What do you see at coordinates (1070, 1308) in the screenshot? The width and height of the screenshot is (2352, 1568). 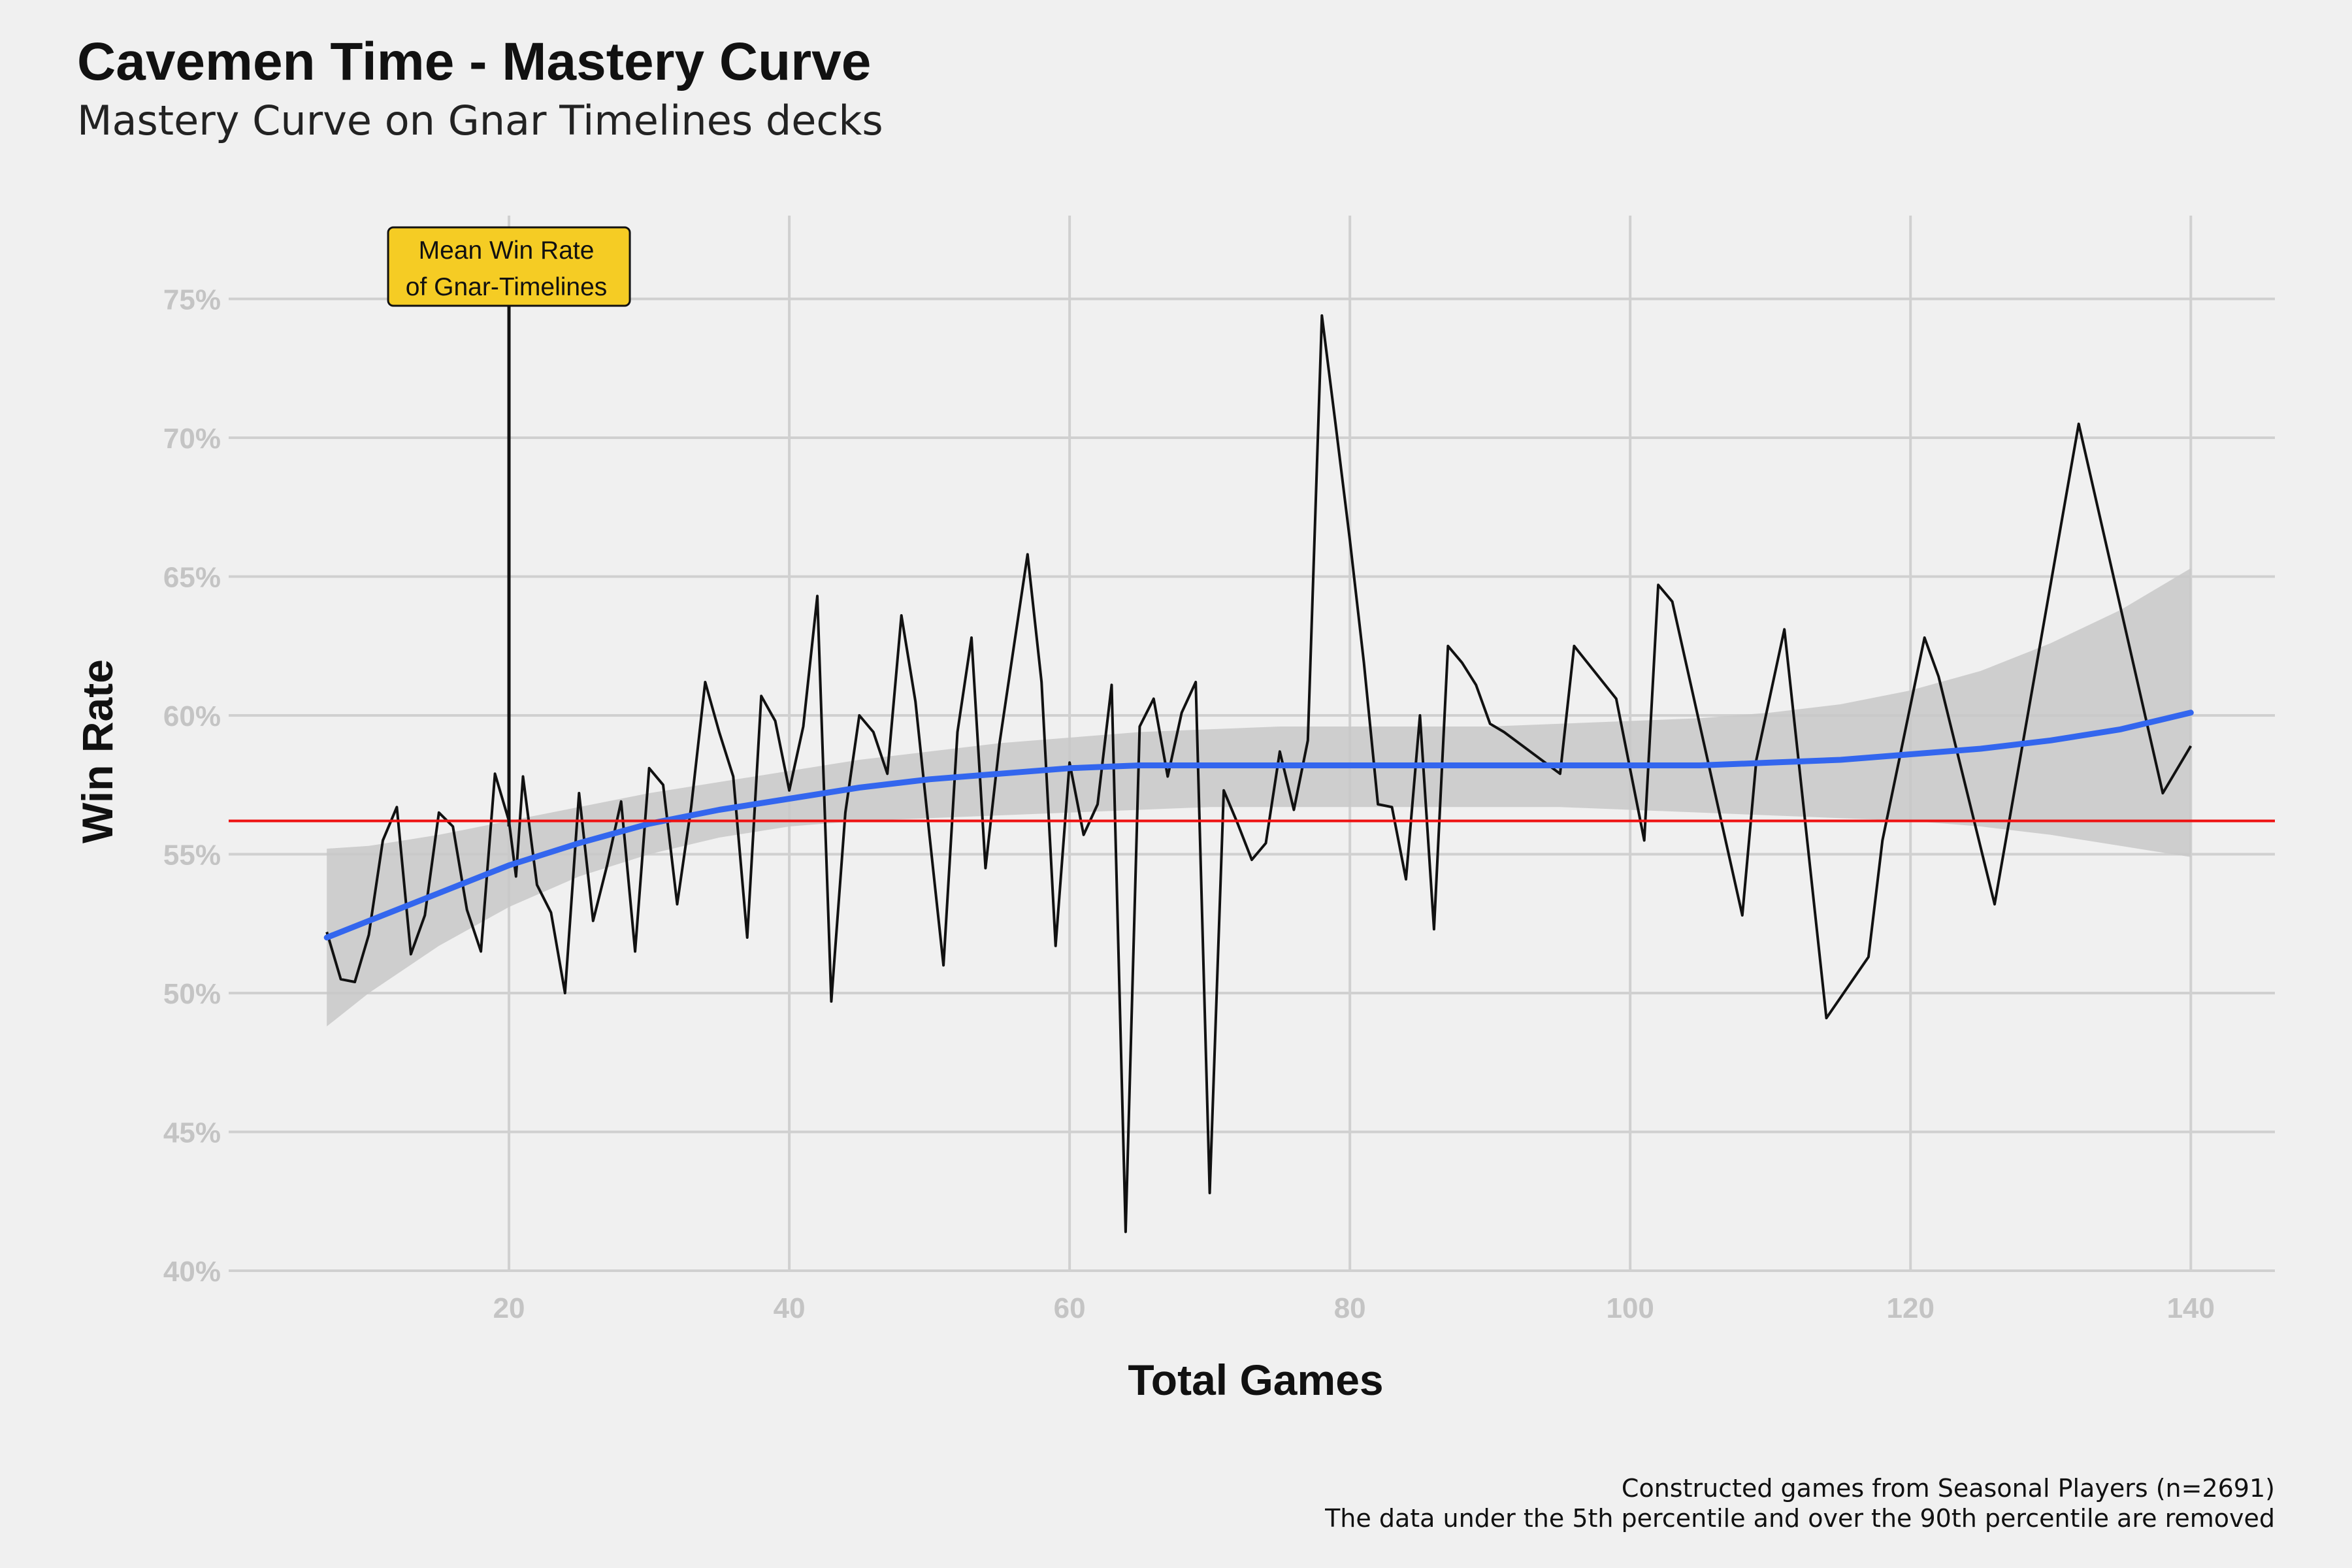 I see `x-tick-label: 60` at bounding box center [1070, 1308].